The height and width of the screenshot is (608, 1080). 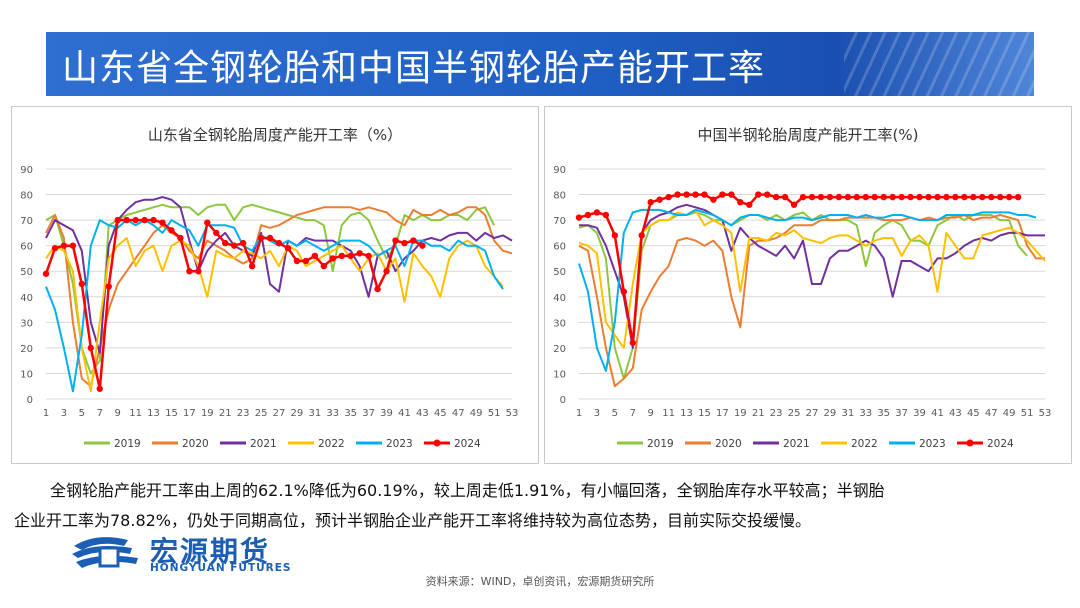 I want to click on y-tick-label: 10, so click(x=26, y=374).